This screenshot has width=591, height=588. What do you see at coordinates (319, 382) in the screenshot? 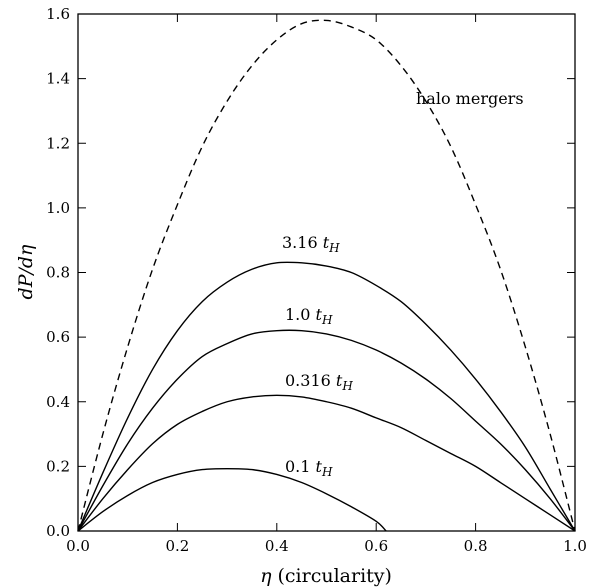
I see `series-label-3: 0.316 tH` at bounding box center [319, 382].